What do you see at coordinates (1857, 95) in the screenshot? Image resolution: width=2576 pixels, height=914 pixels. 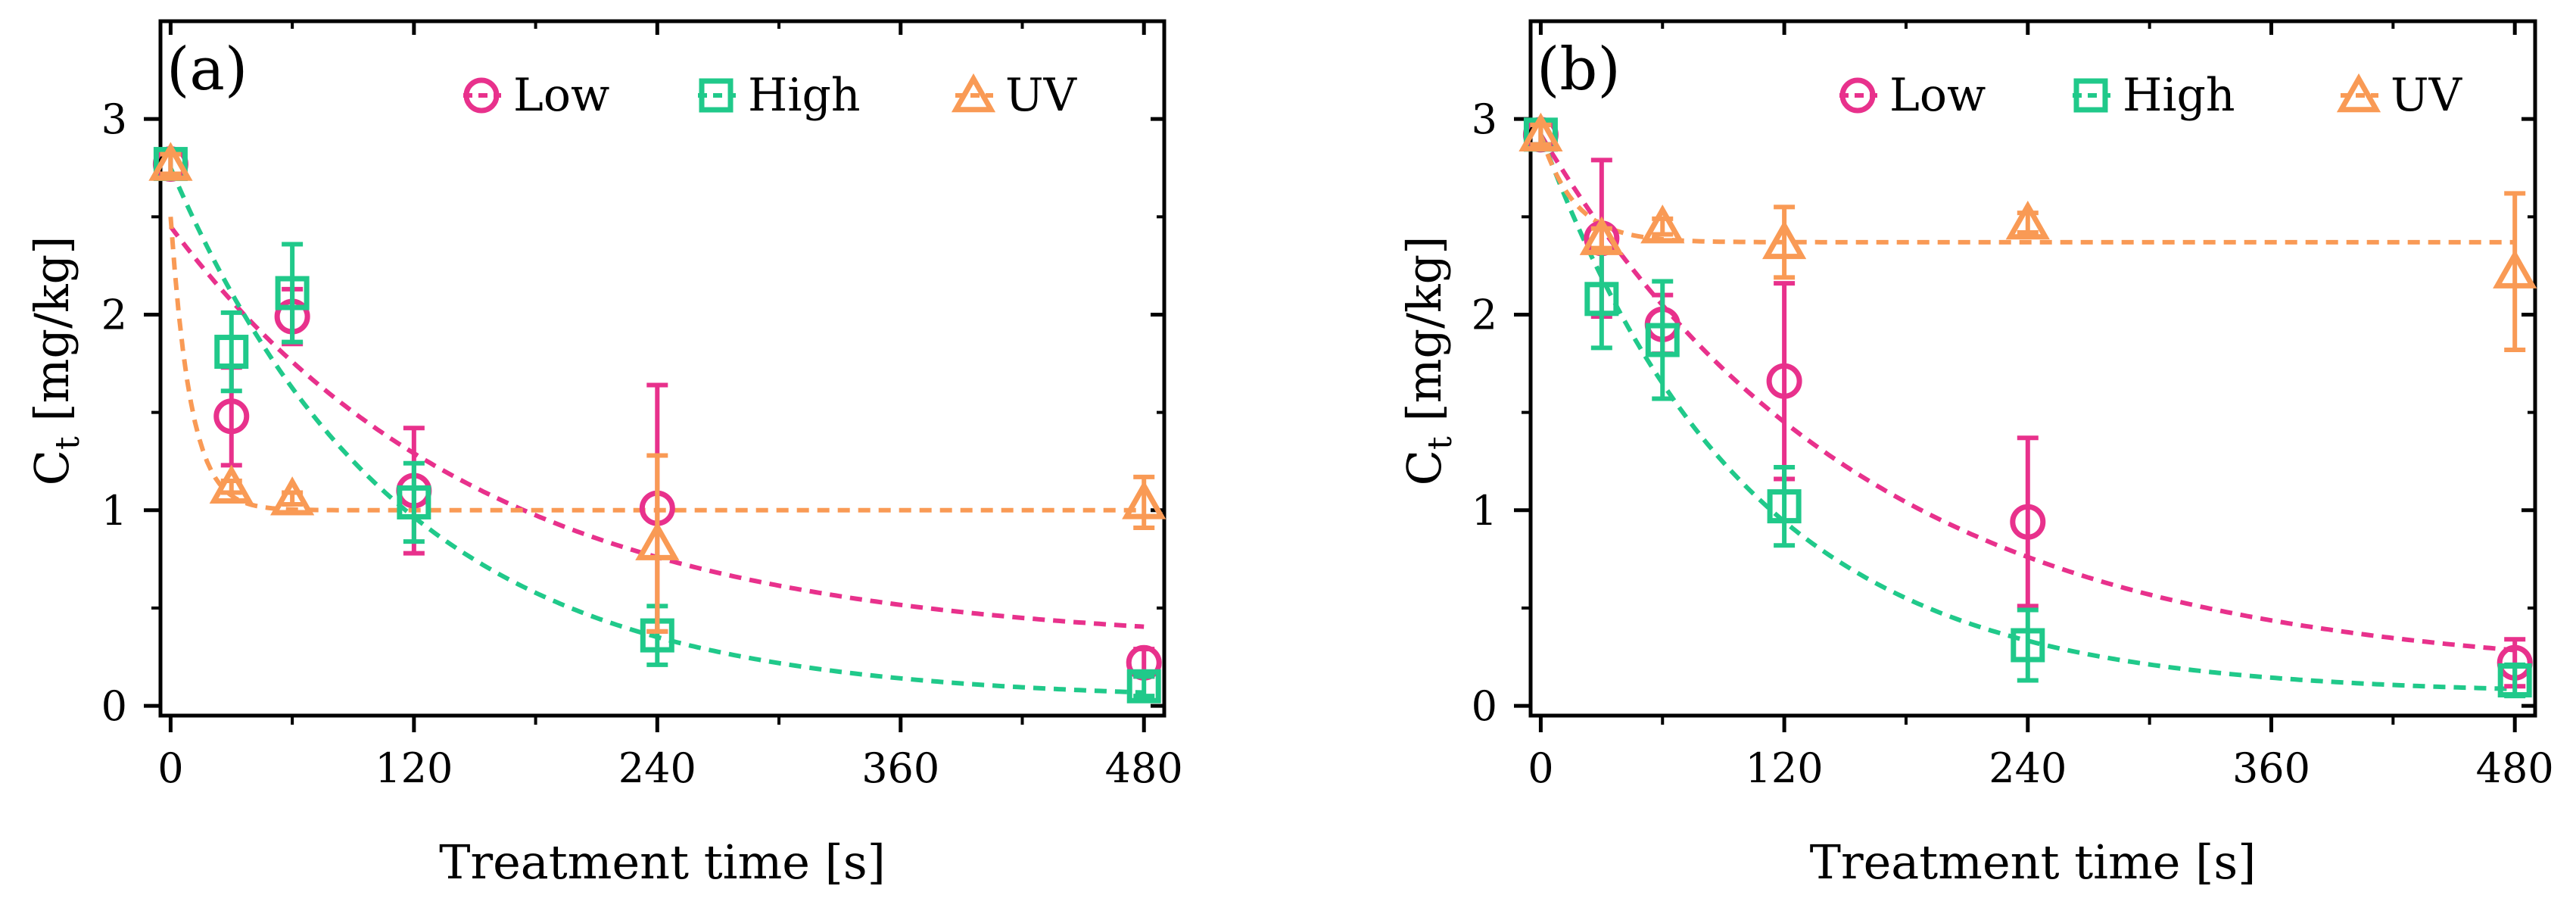 I see `panel-b-legend-marker-low` at bounding box center [1857, 95].